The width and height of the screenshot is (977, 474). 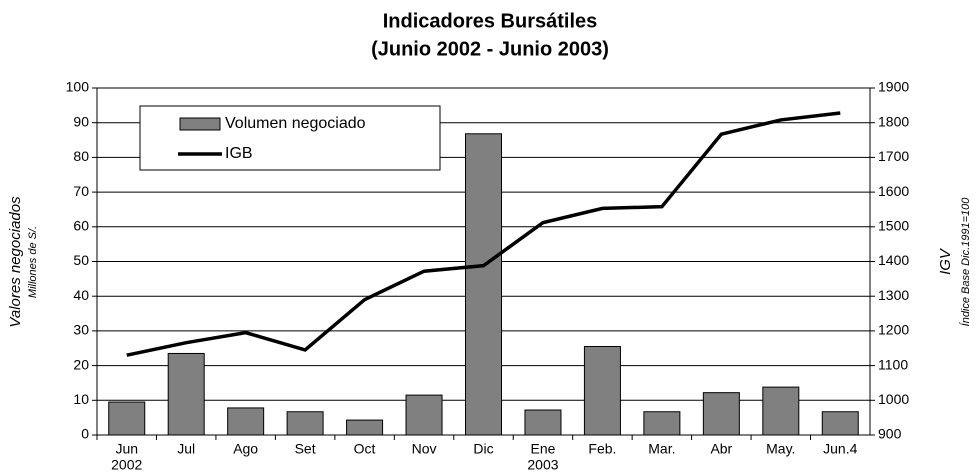 What do you see at coordinates (78, 87) in the screenshot?
I see `y-tick-label: 100` at bounding box center [78, 87].